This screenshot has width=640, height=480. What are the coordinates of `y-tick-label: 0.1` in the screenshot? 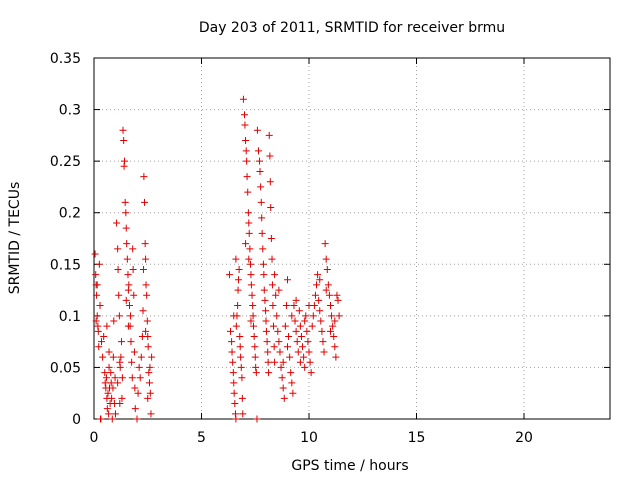 It's located at (70, 317).